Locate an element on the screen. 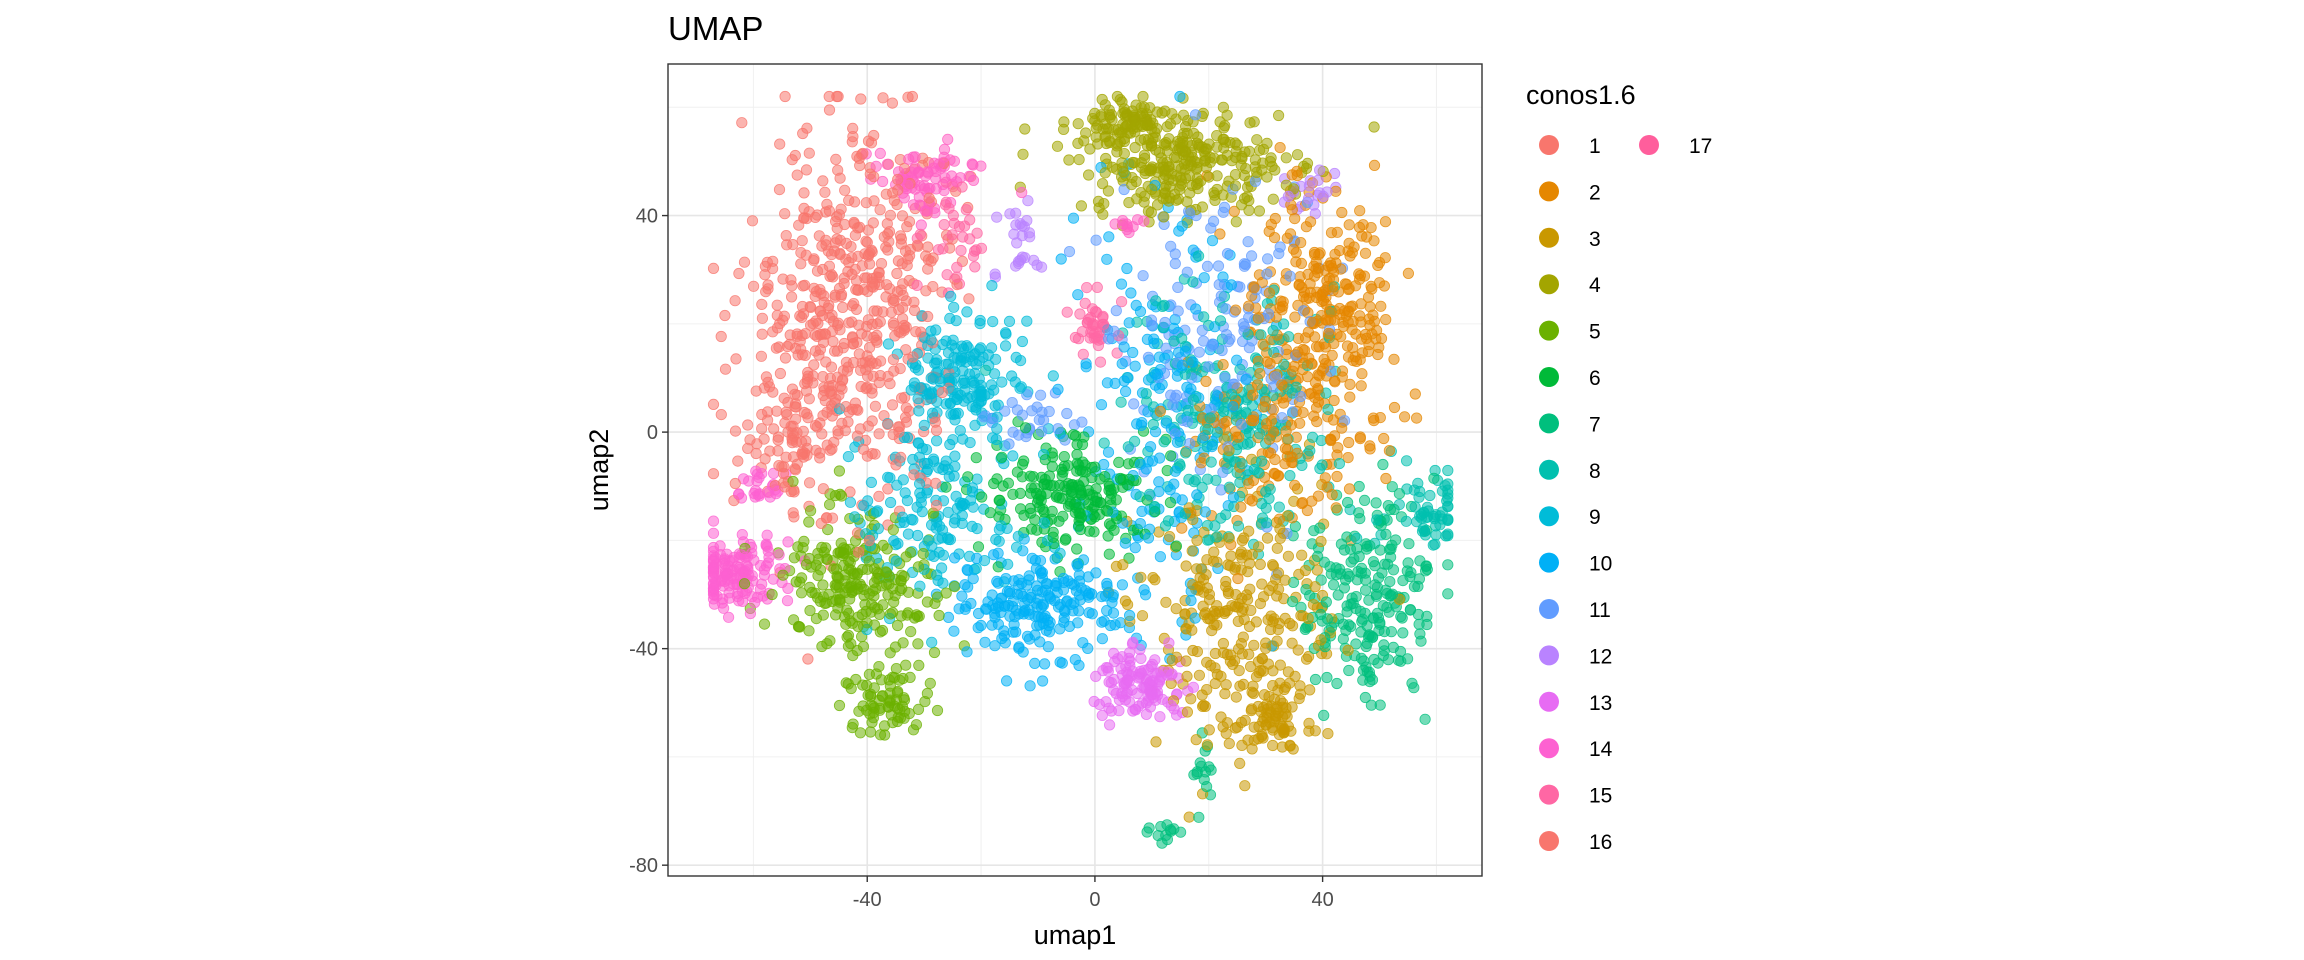 This screenshot has width=2304, height=960. legend-label-15: 15 is located at coordinates (1600, 796).